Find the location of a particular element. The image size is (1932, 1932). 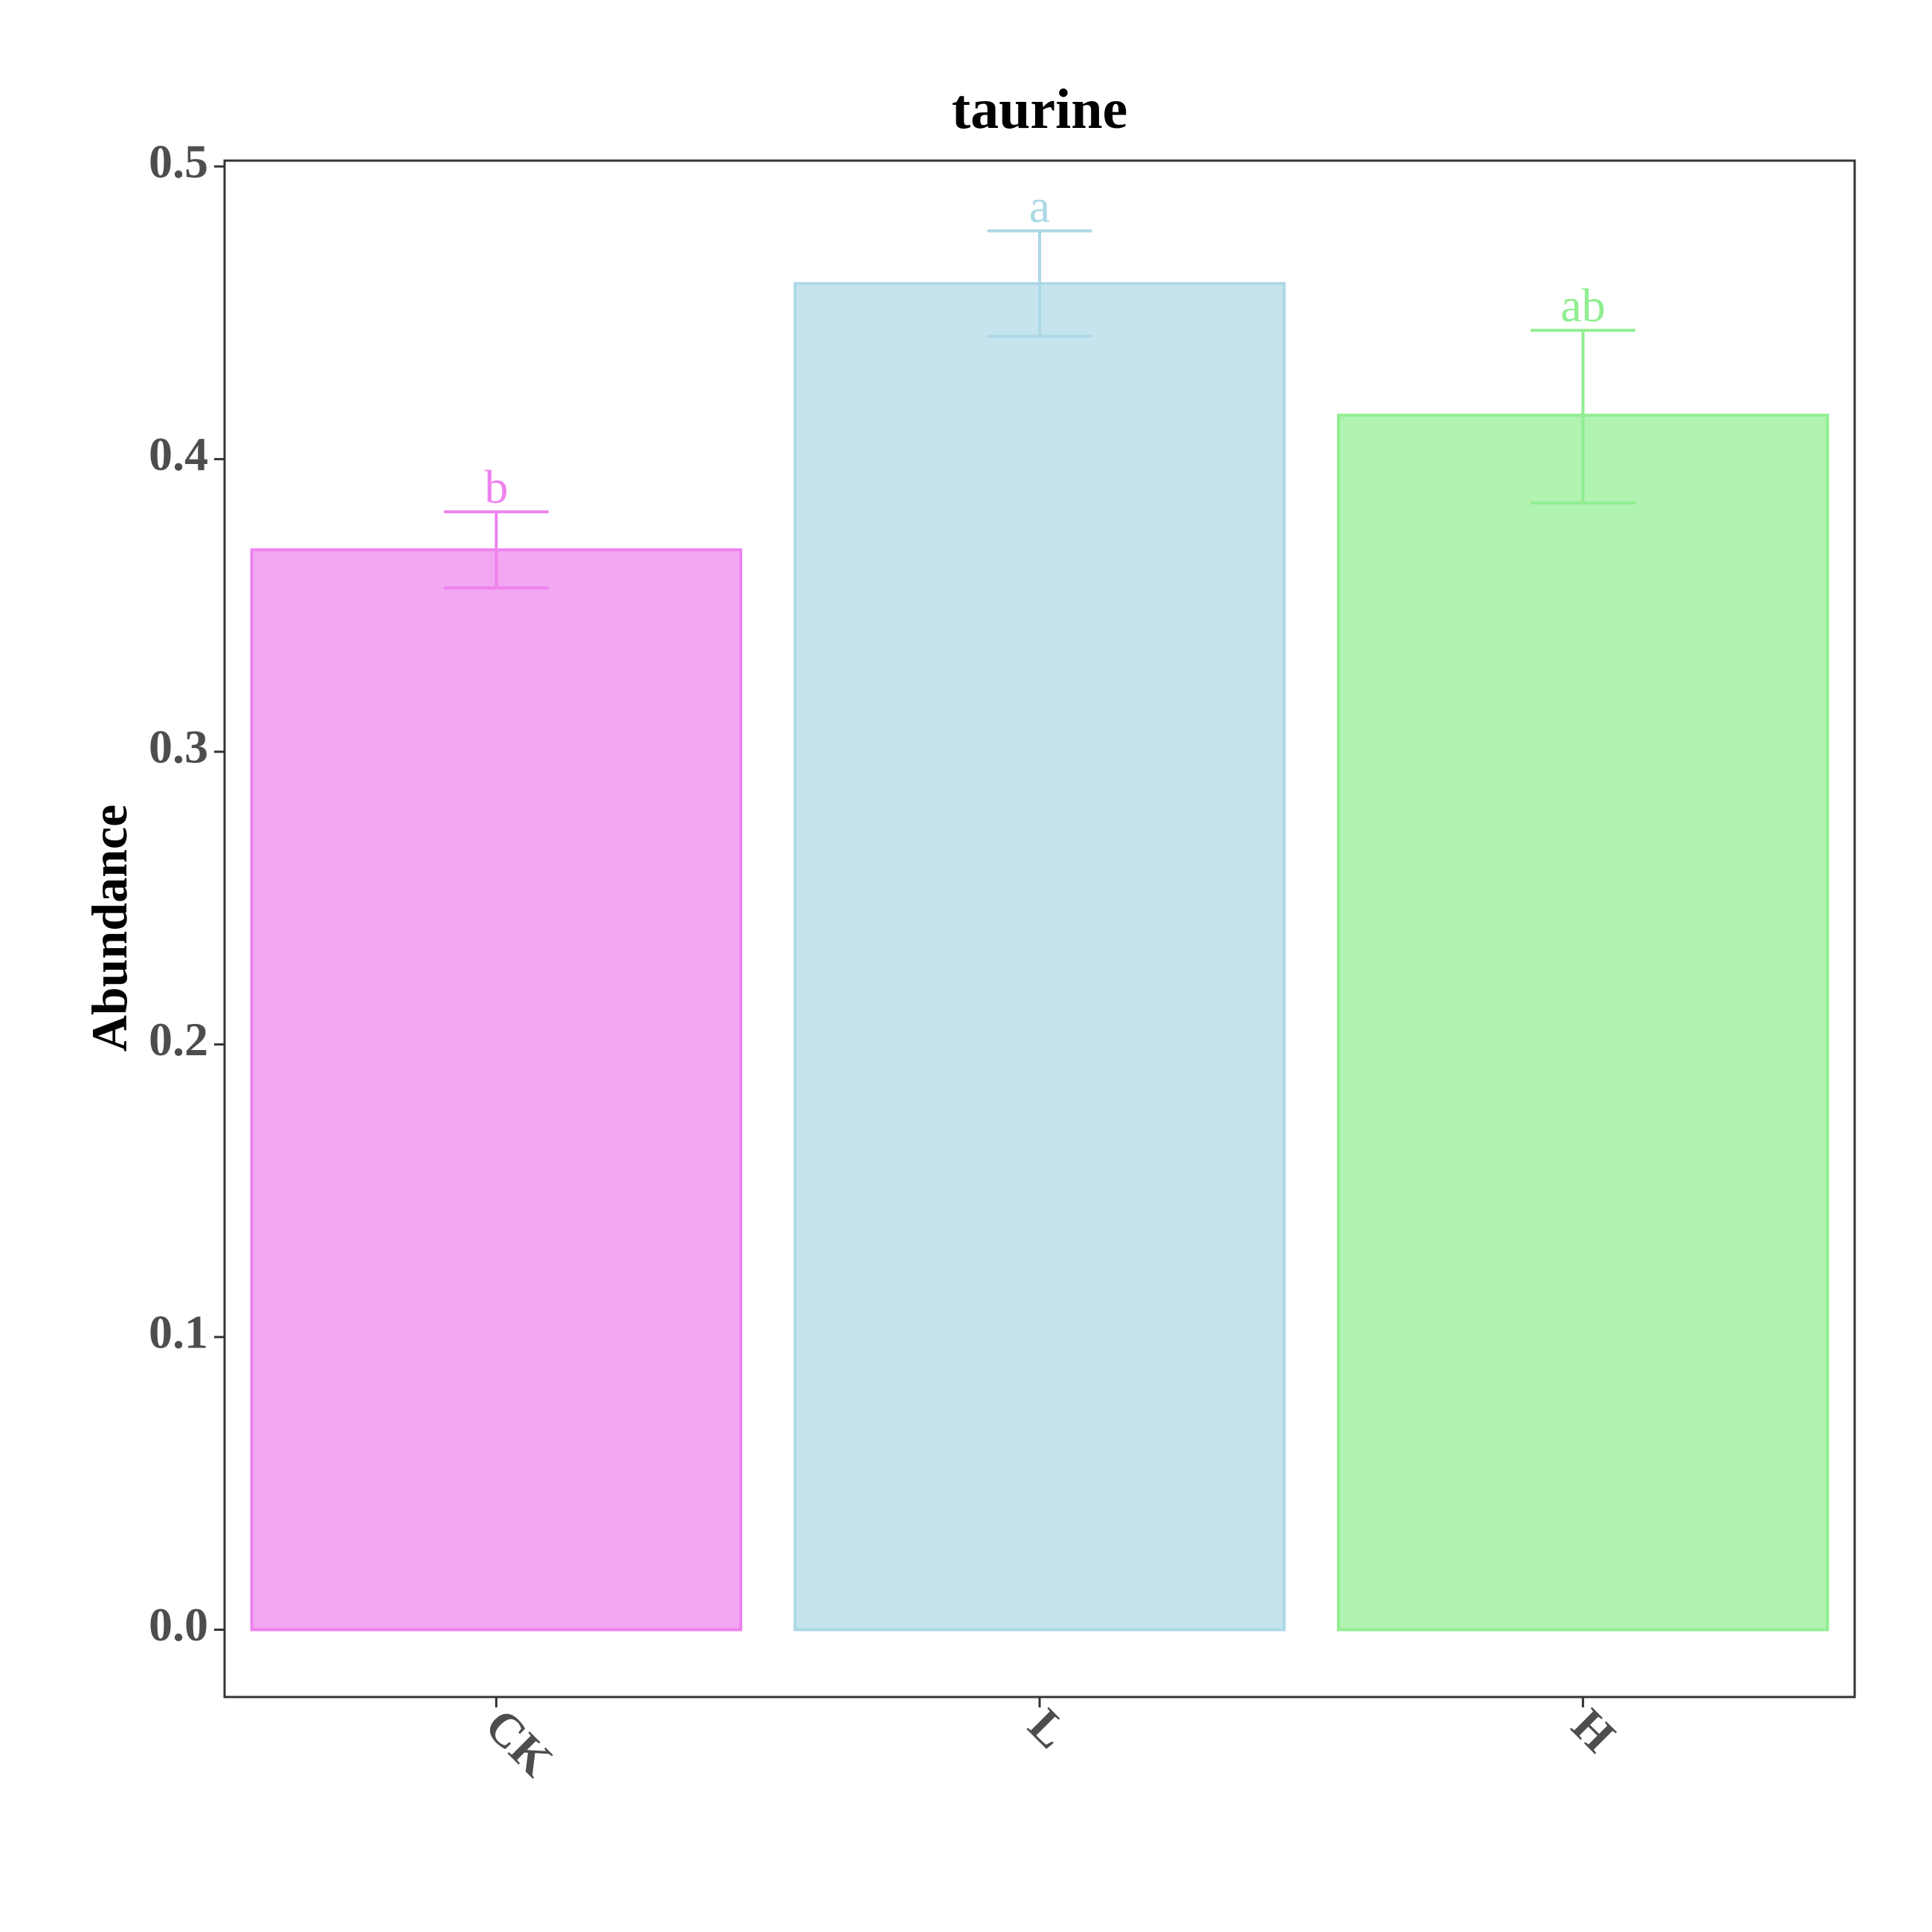

chart-title: taurine is located at coordinates (1039, 109).